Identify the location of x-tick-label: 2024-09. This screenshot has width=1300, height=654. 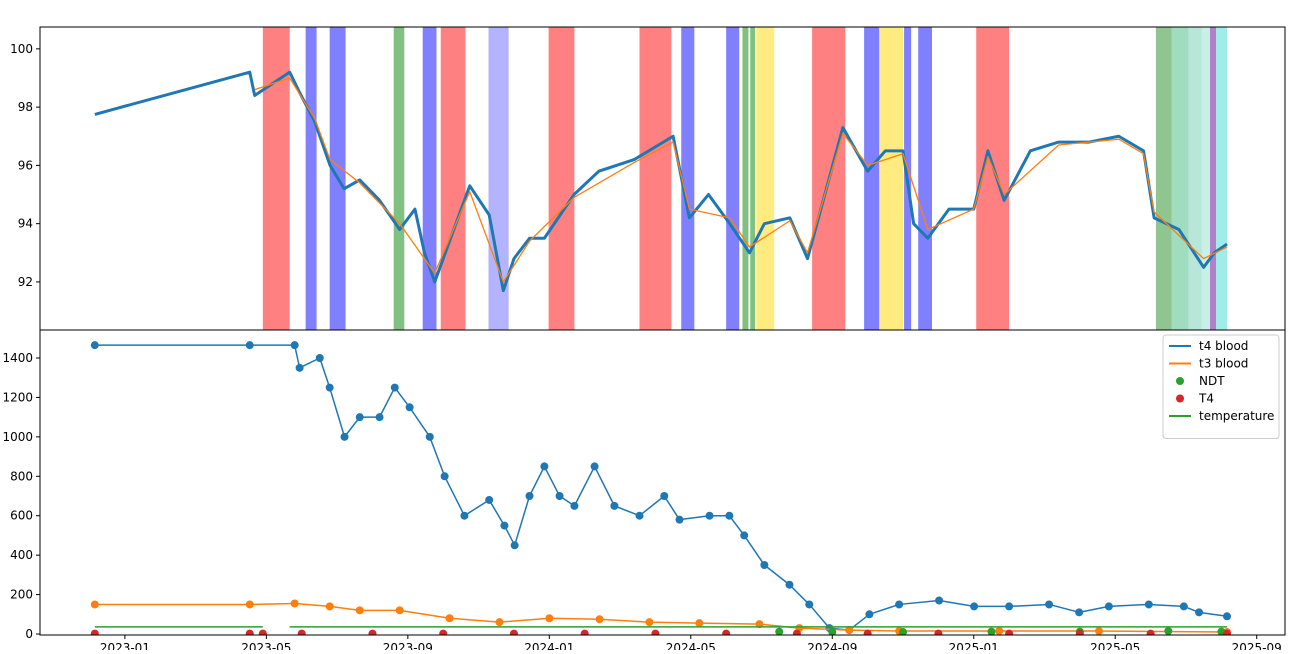
(832, 645).